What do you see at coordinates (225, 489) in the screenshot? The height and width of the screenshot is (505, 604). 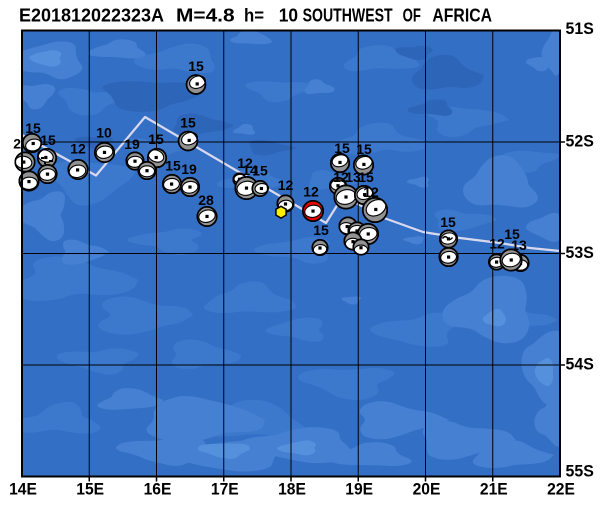 I see `svg-text: 17E` at bounding box center [225, 489].